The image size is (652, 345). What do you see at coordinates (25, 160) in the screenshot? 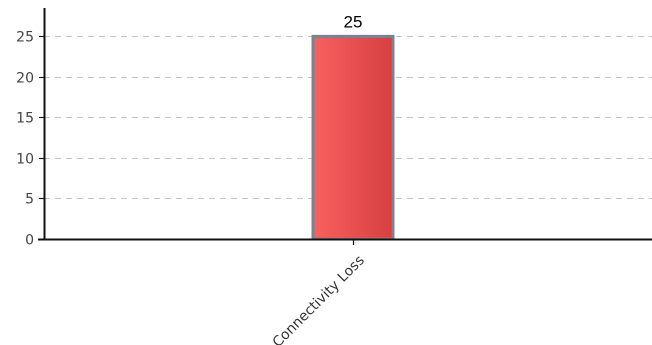
I see `y-tick-label: 10` at bounding box center [25, 160].